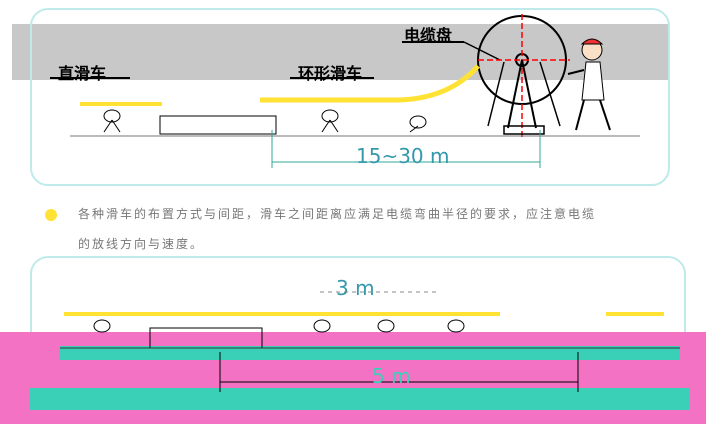 This screenshot has height=424, width=706. What do you see at coordinates (279, 326) in the screenshot?
I see `bottom-pulley-icon` at bounding box center [279, 326].